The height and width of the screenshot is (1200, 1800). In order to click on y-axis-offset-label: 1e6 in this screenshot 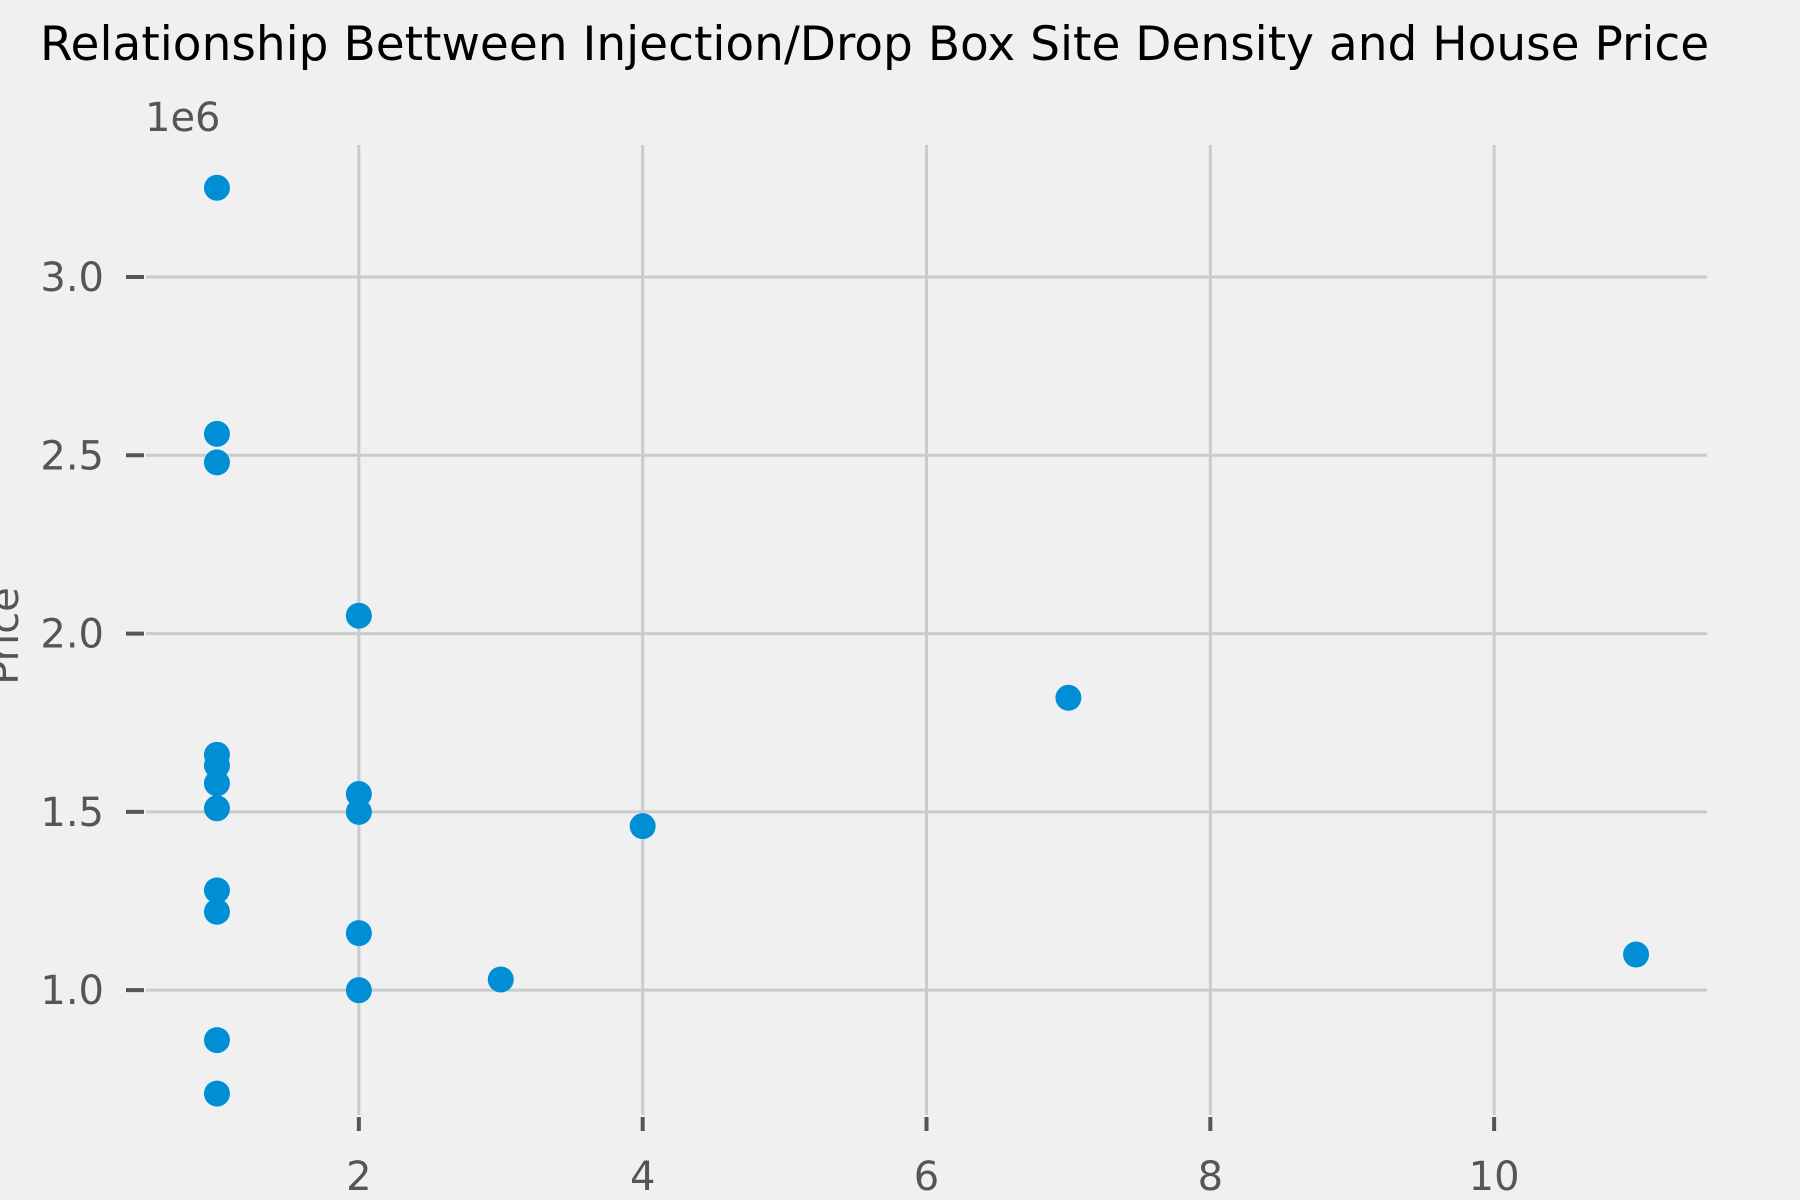, I will do `click(183, 118)`.